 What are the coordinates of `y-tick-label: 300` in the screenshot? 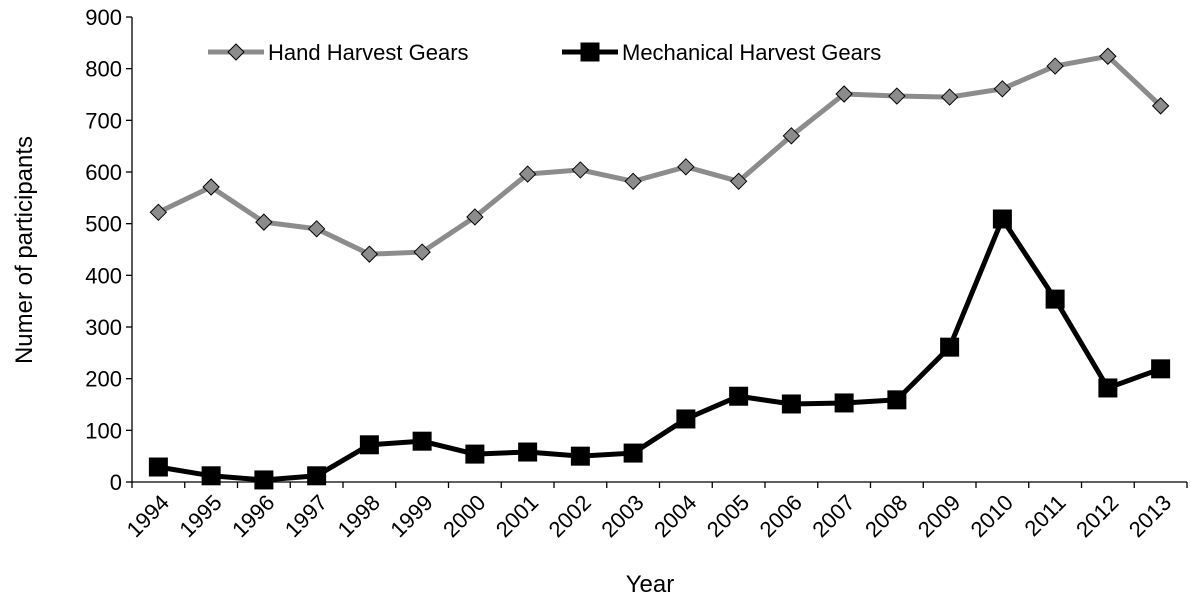 It's located at (103, 327).